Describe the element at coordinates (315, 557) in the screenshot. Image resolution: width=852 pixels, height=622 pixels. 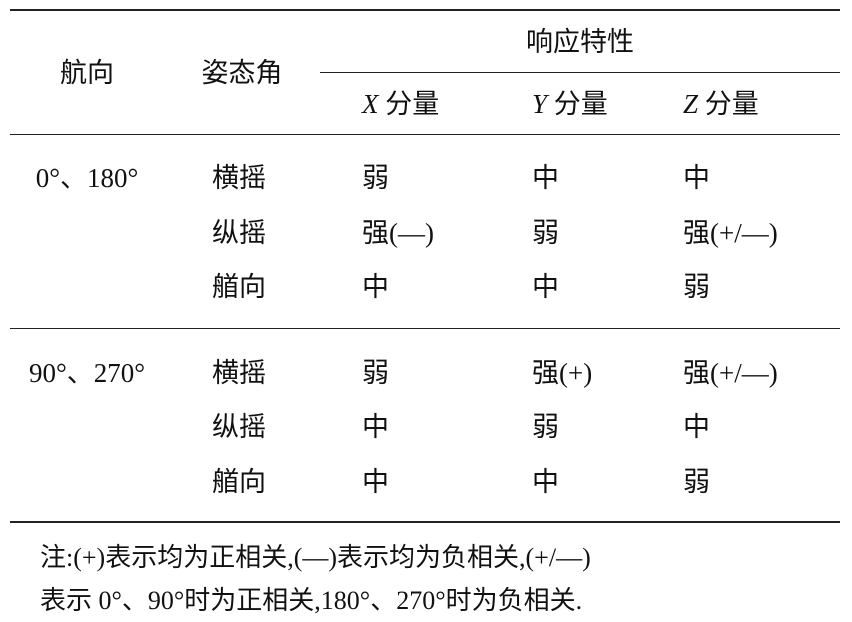
I see `table-note-line-1: 注:(+)表示均为正相关,(—)表示均为负相关,(+/—)` at that location.